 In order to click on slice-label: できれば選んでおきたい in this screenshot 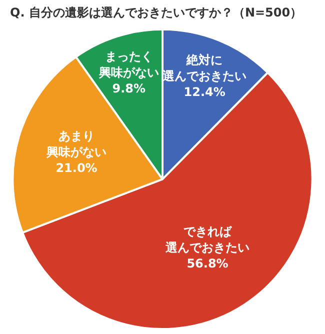, I will do `click(207, 239)`.